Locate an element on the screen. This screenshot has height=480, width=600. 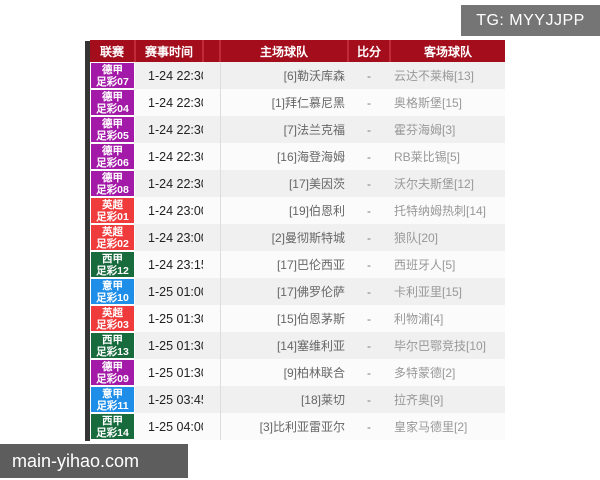
home-team: [7]法兰克福 is located at coordinates (284, 129).